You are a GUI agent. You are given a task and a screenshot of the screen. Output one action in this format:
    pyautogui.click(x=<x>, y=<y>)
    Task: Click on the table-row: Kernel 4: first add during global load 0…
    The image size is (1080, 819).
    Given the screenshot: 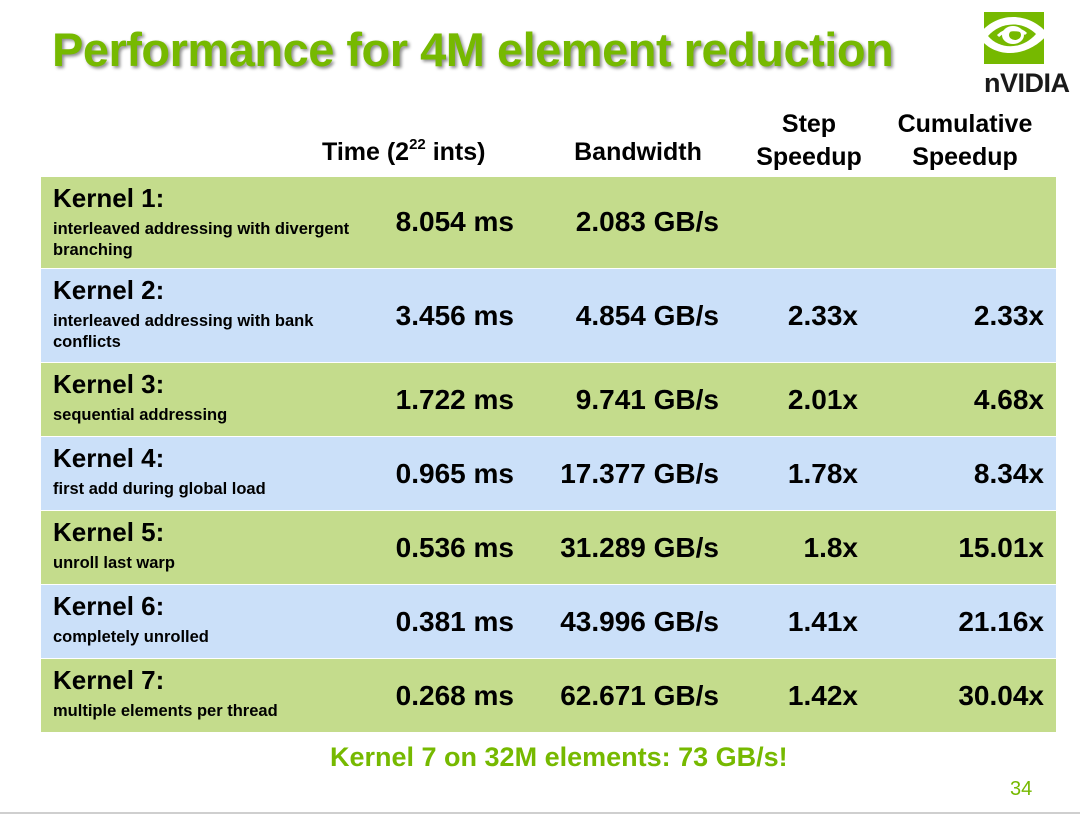 What is the action you would take?
    pyautogui.click(x=548, y=474)
    